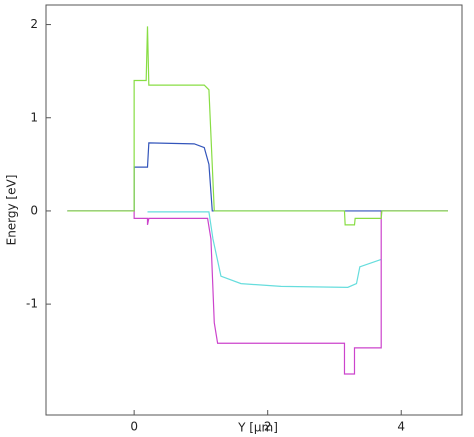  What do you see at coordinates (12, 210) in the screenshot?
I see `y-axis-label: Energy [eV]` at bounding box center [12, 210].